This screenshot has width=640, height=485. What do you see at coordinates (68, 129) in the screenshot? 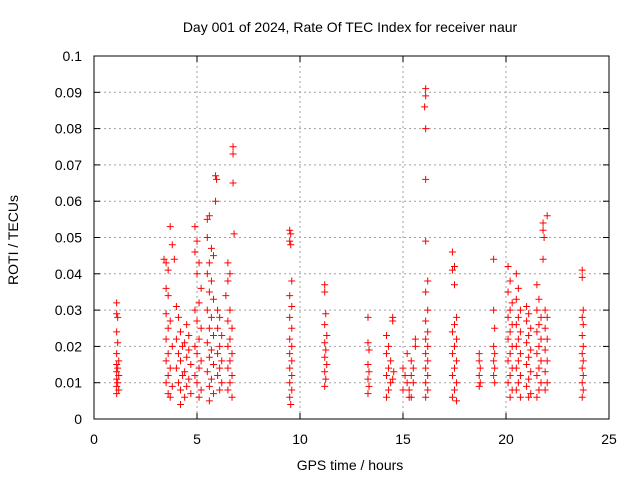
I see `y-tick-label: 0.08` at bounding box center [68, 129].